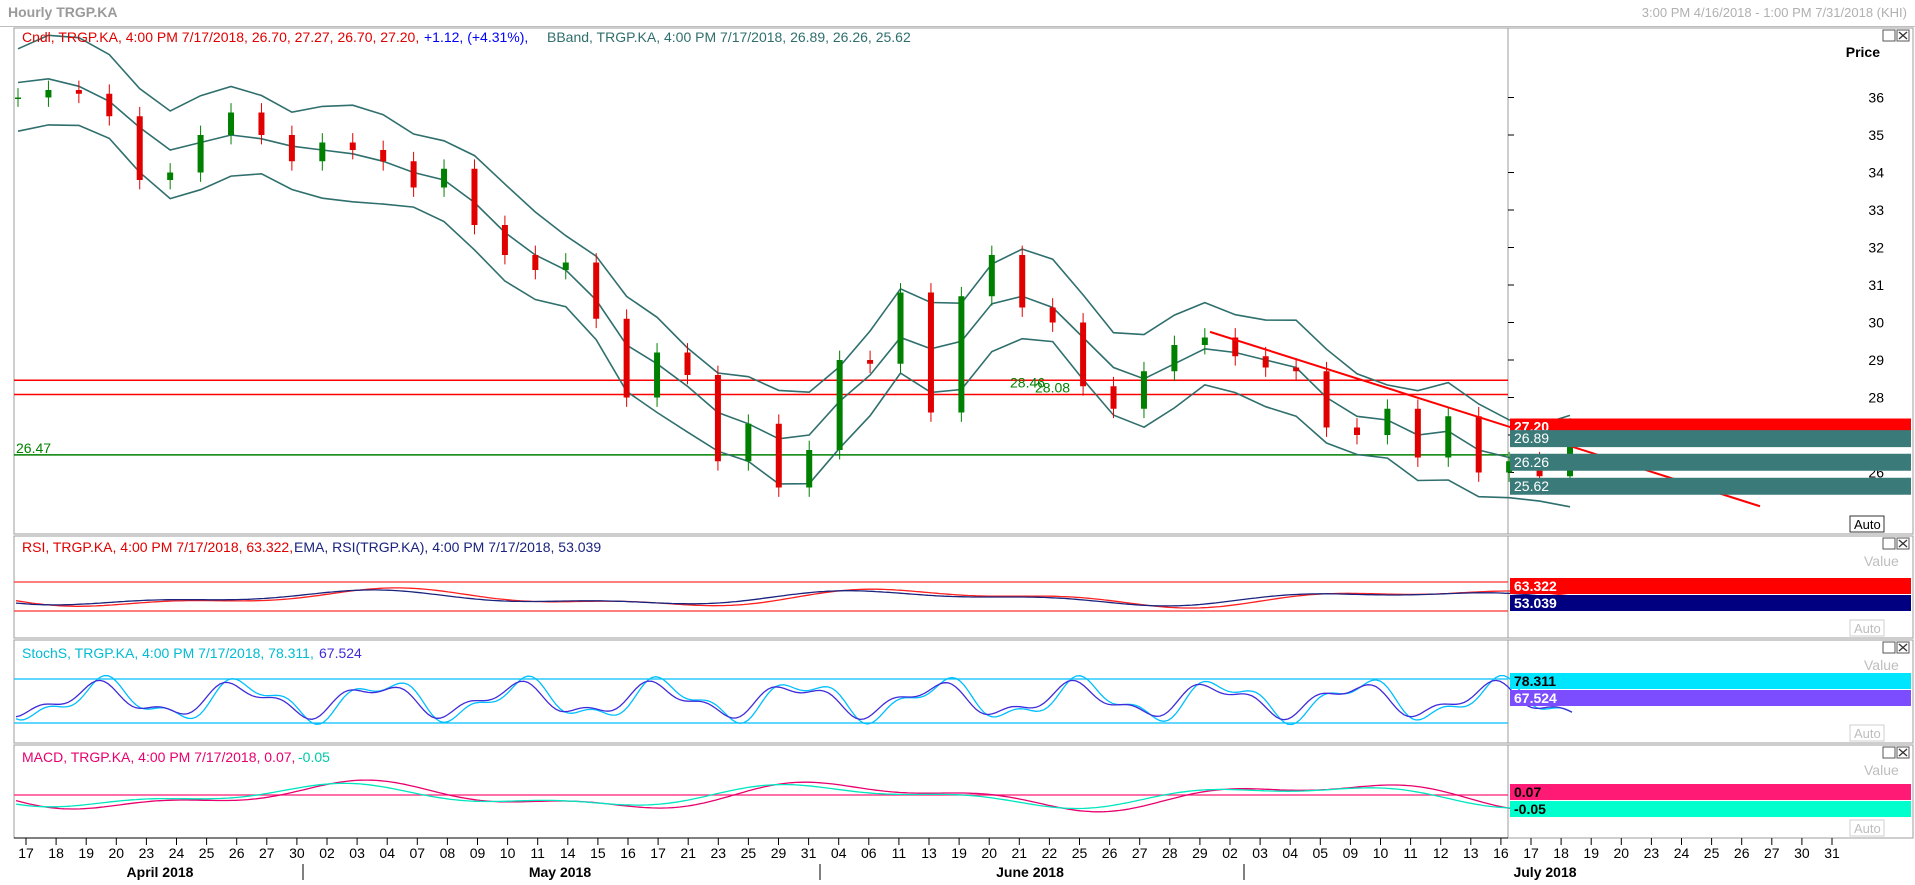  Describe the element at coordinates (1381, 853) in the screenshot. I see `x-day-label: 10` at that location.